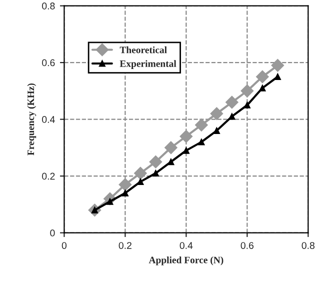  Describe the element at coordinates (52, 233) in the screenshot. I see `y-tick-label: 0` at that location.